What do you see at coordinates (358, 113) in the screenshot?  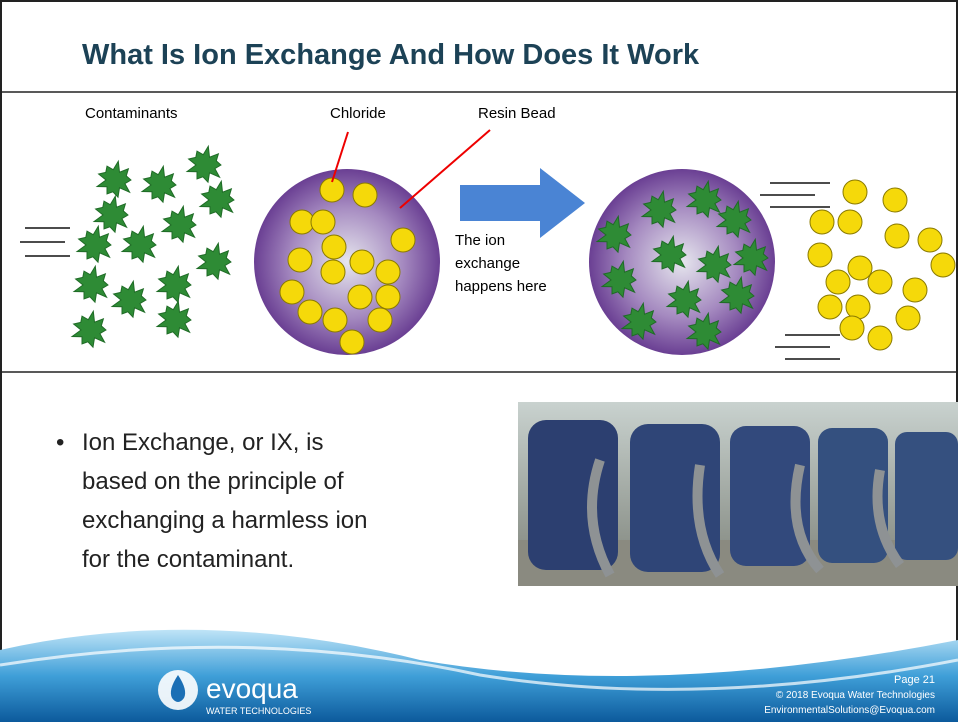 I see `label: Chloride` at bounding box center [358, 113].